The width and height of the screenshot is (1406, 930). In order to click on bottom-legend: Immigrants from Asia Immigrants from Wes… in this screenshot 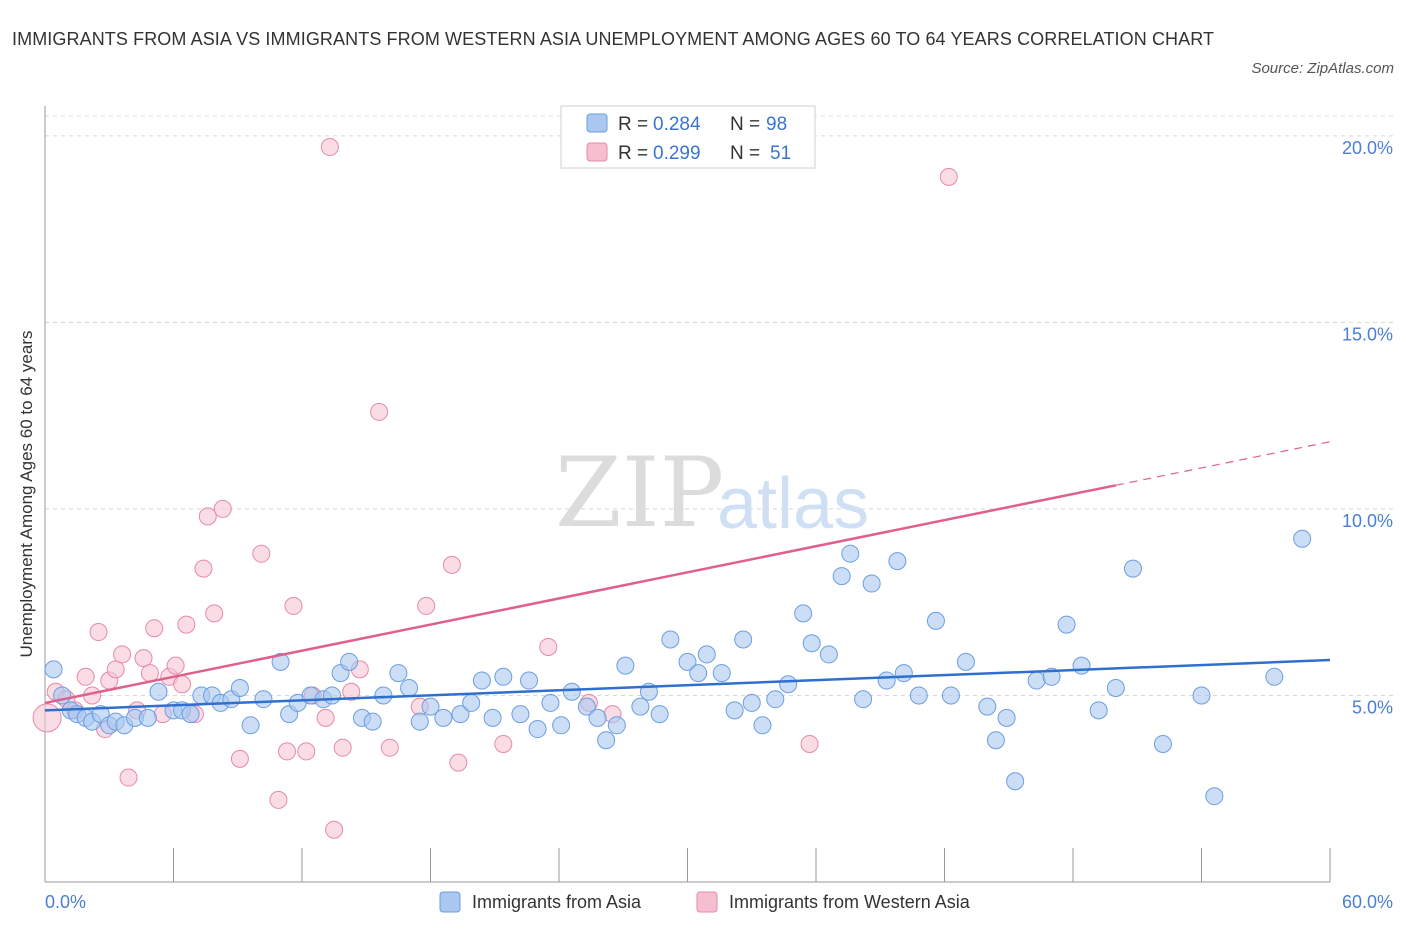, I will do `click(705, 902)`.